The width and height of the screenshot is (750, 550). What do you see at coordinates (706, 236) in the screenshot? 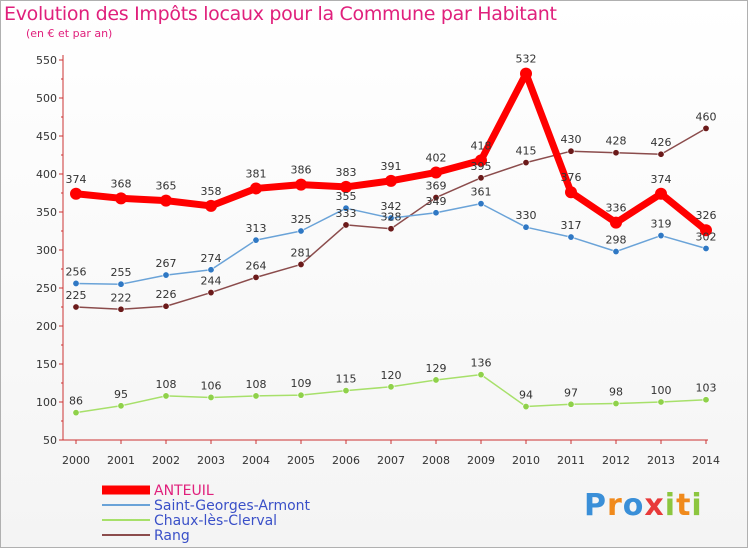
I see `data-label: 302` at bounding box center [706, 236].